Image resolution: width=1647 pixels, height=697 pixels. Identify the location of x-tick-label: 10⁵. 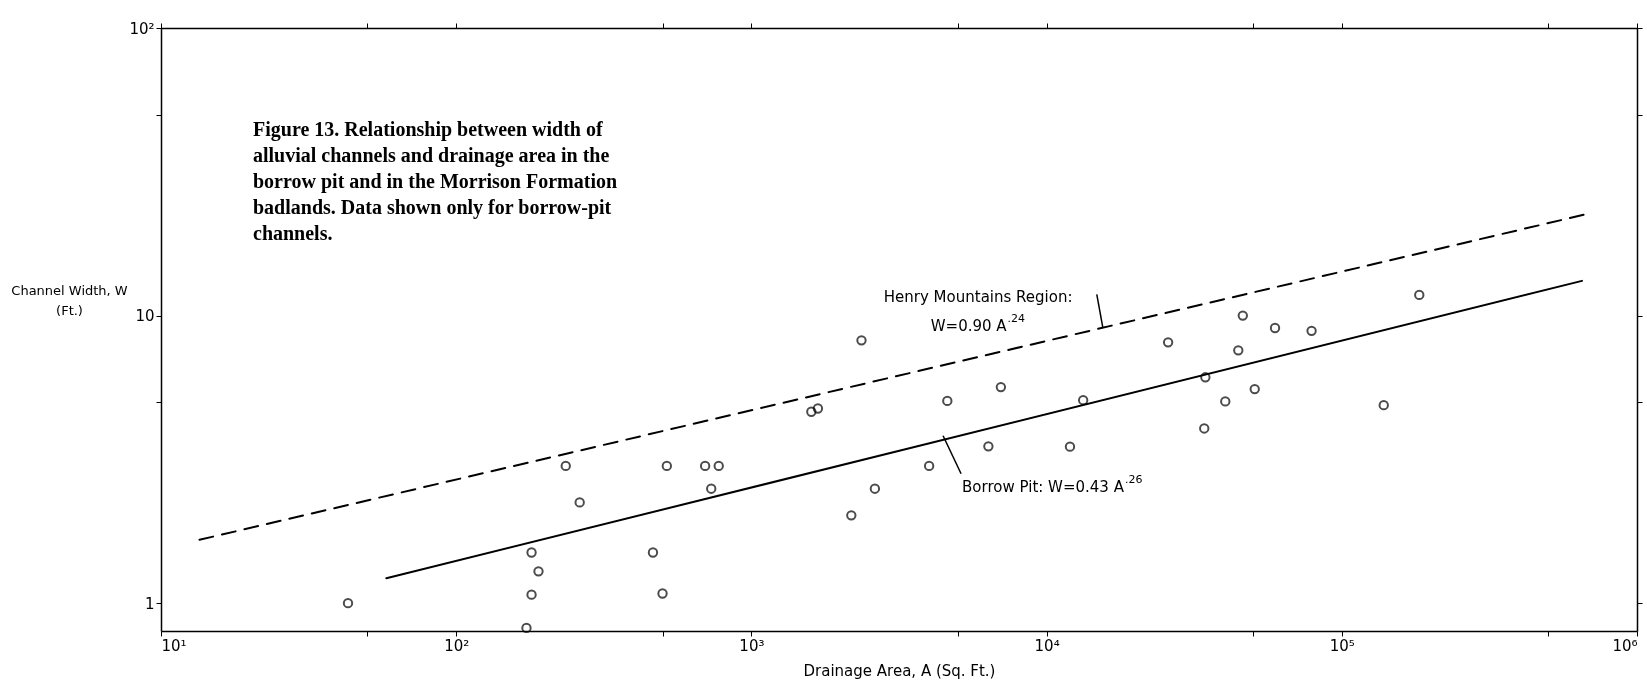
(1342, 645).